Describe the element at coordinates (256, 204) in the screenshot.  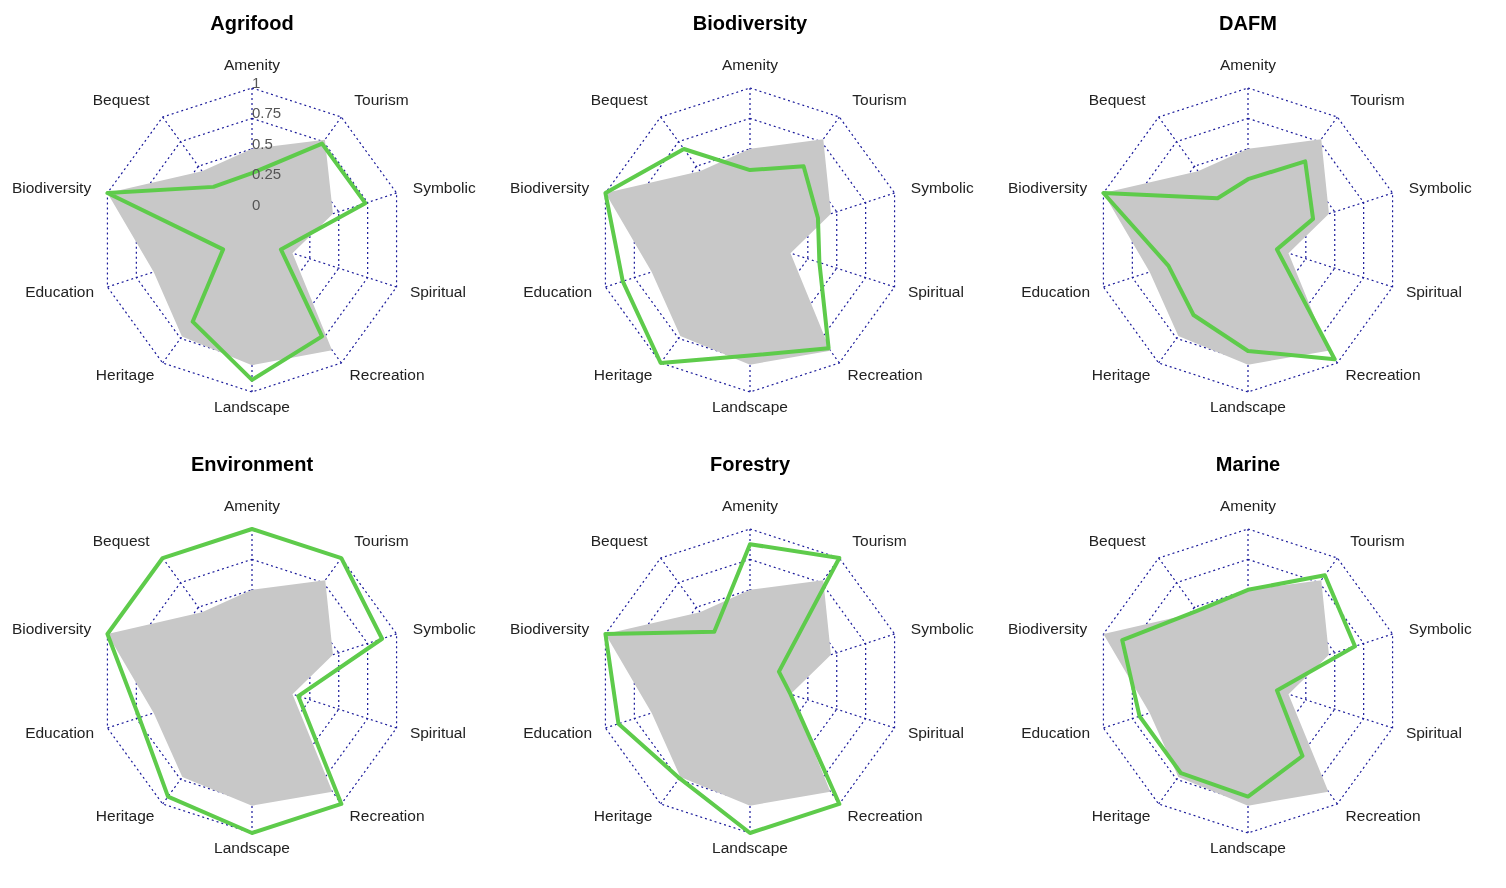
I see `y-tick-label: 0` at that location.